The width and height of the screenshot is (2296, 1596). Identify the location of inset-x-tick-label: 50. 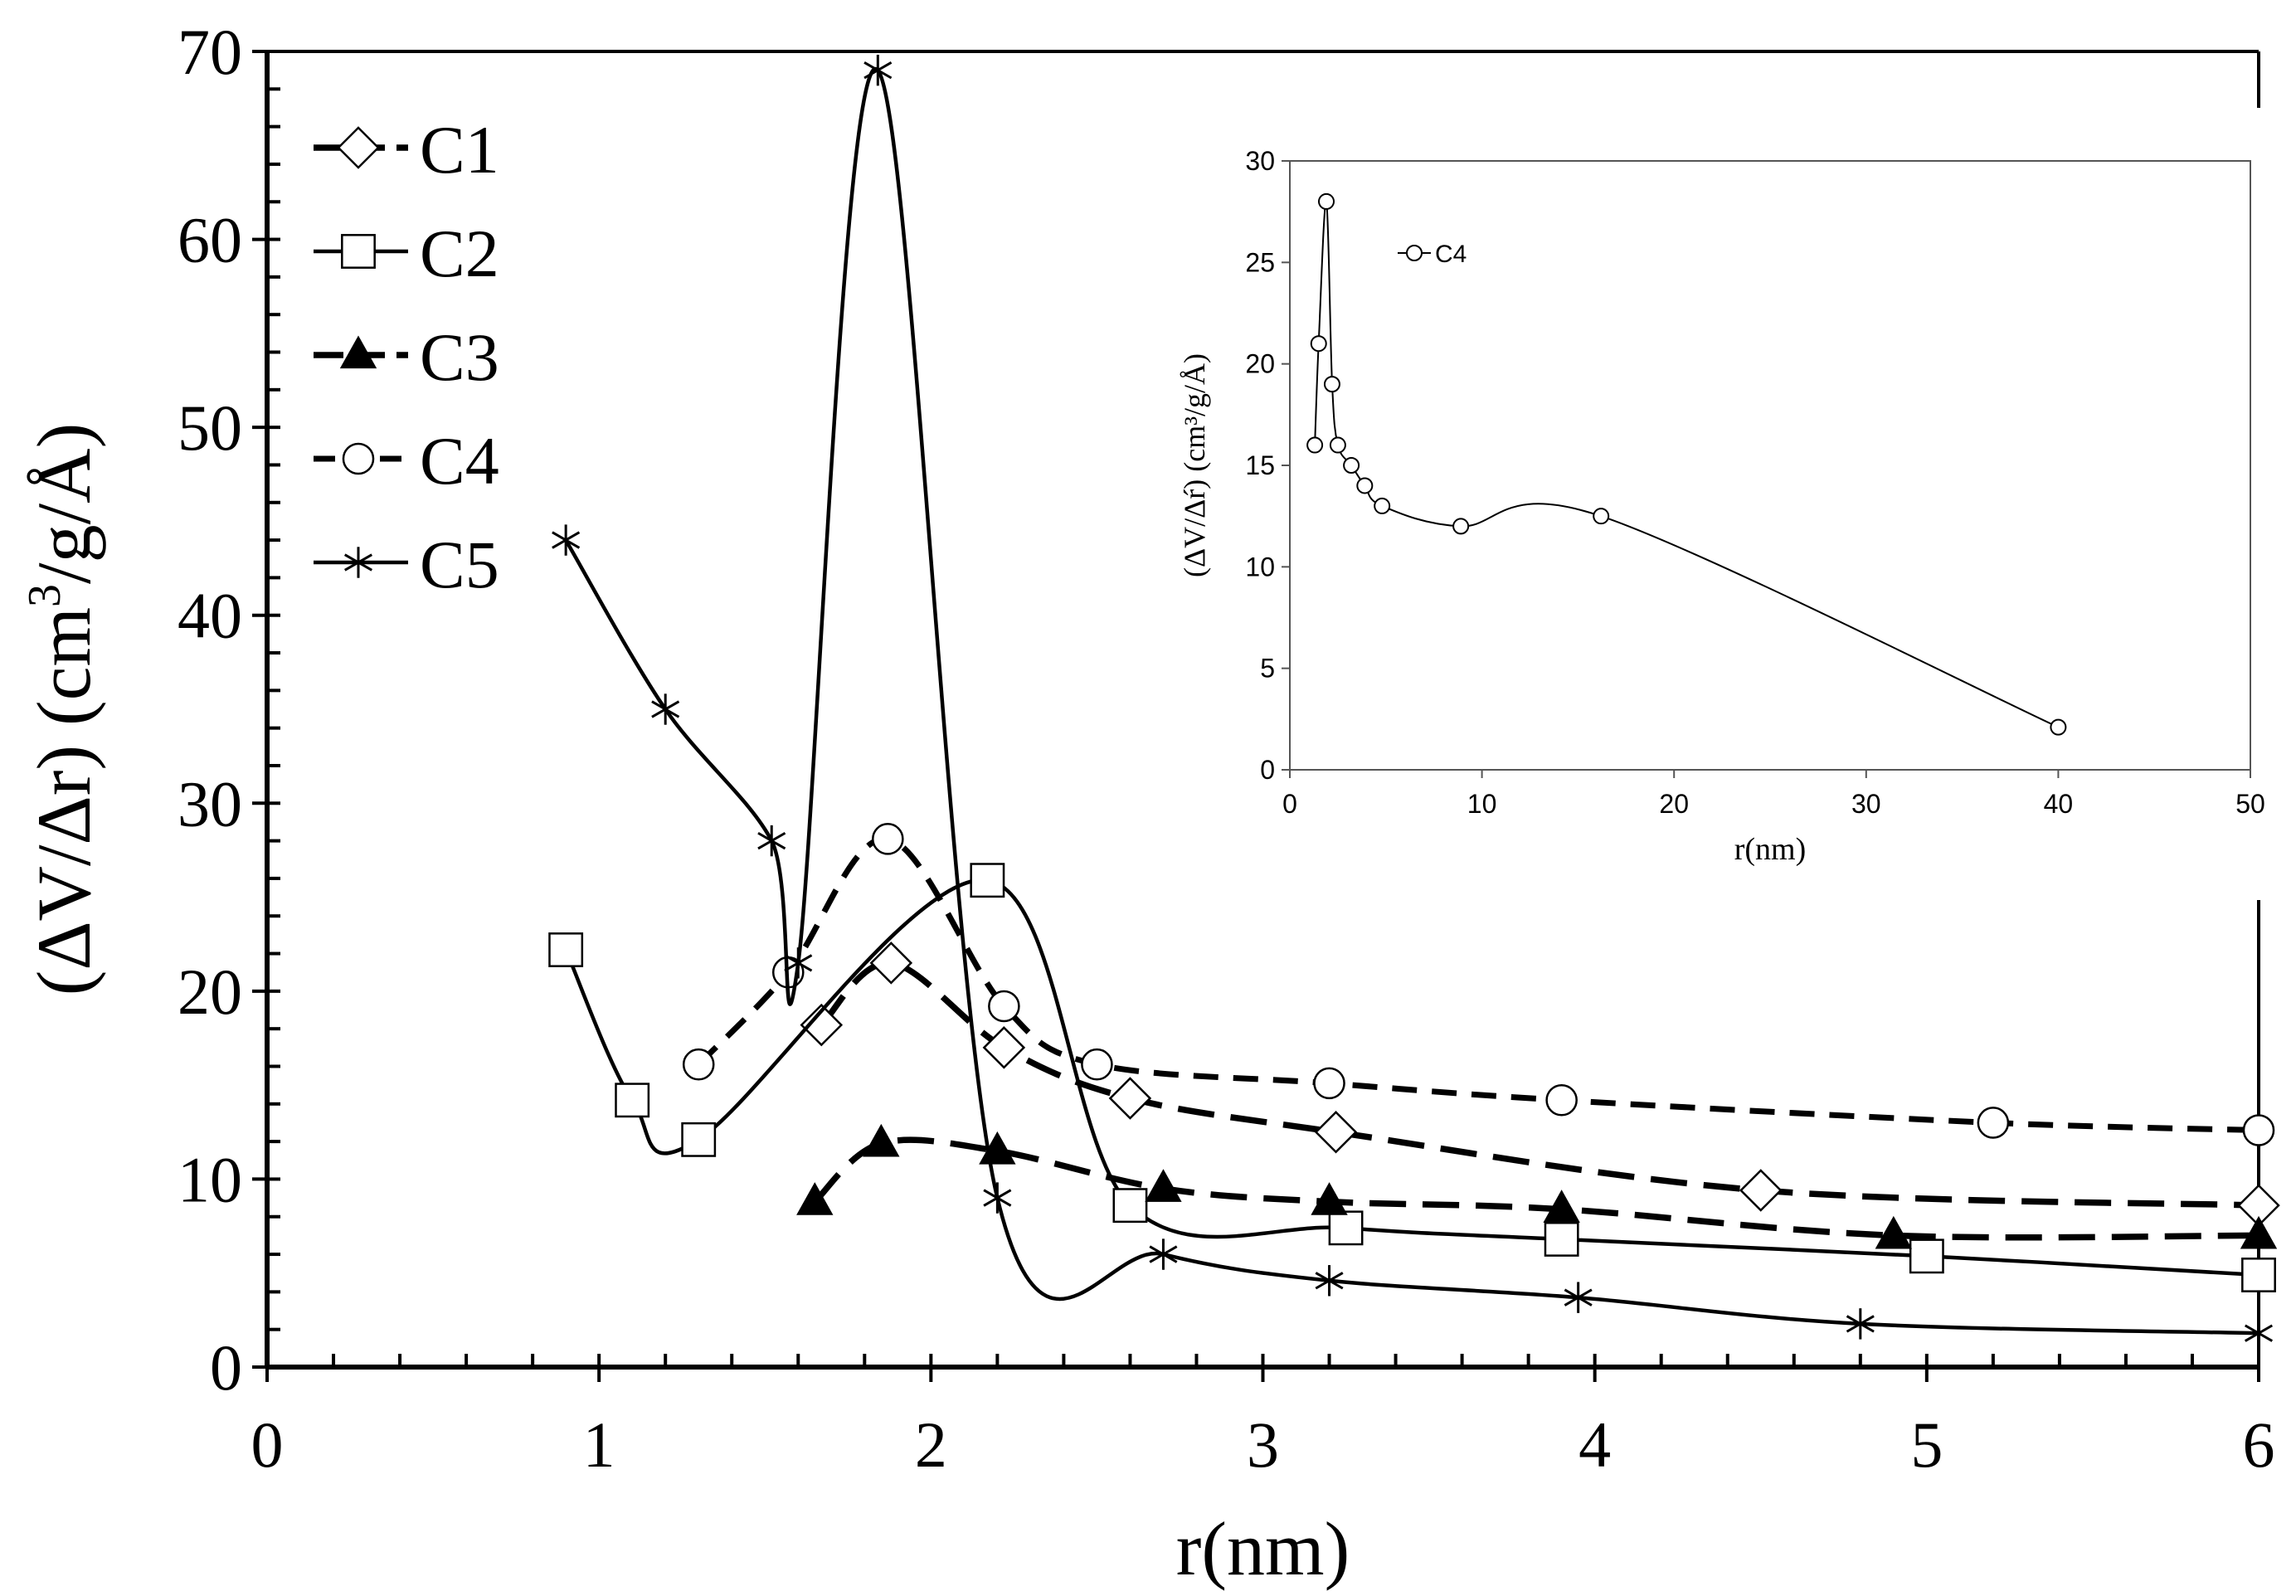
(2250, 804).